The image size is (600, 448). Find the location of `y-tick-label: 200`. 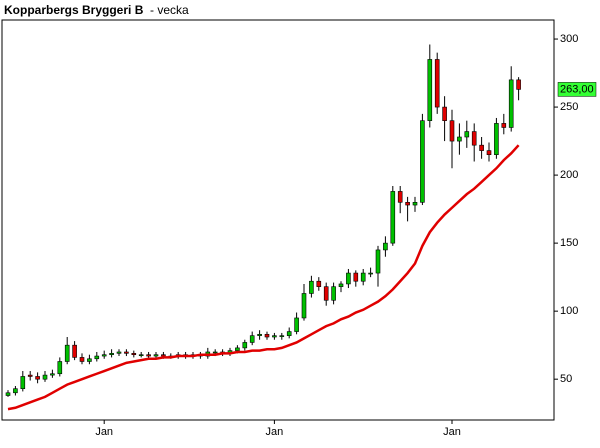

y-tick-label: 200 is located at coordinates (569, 175).